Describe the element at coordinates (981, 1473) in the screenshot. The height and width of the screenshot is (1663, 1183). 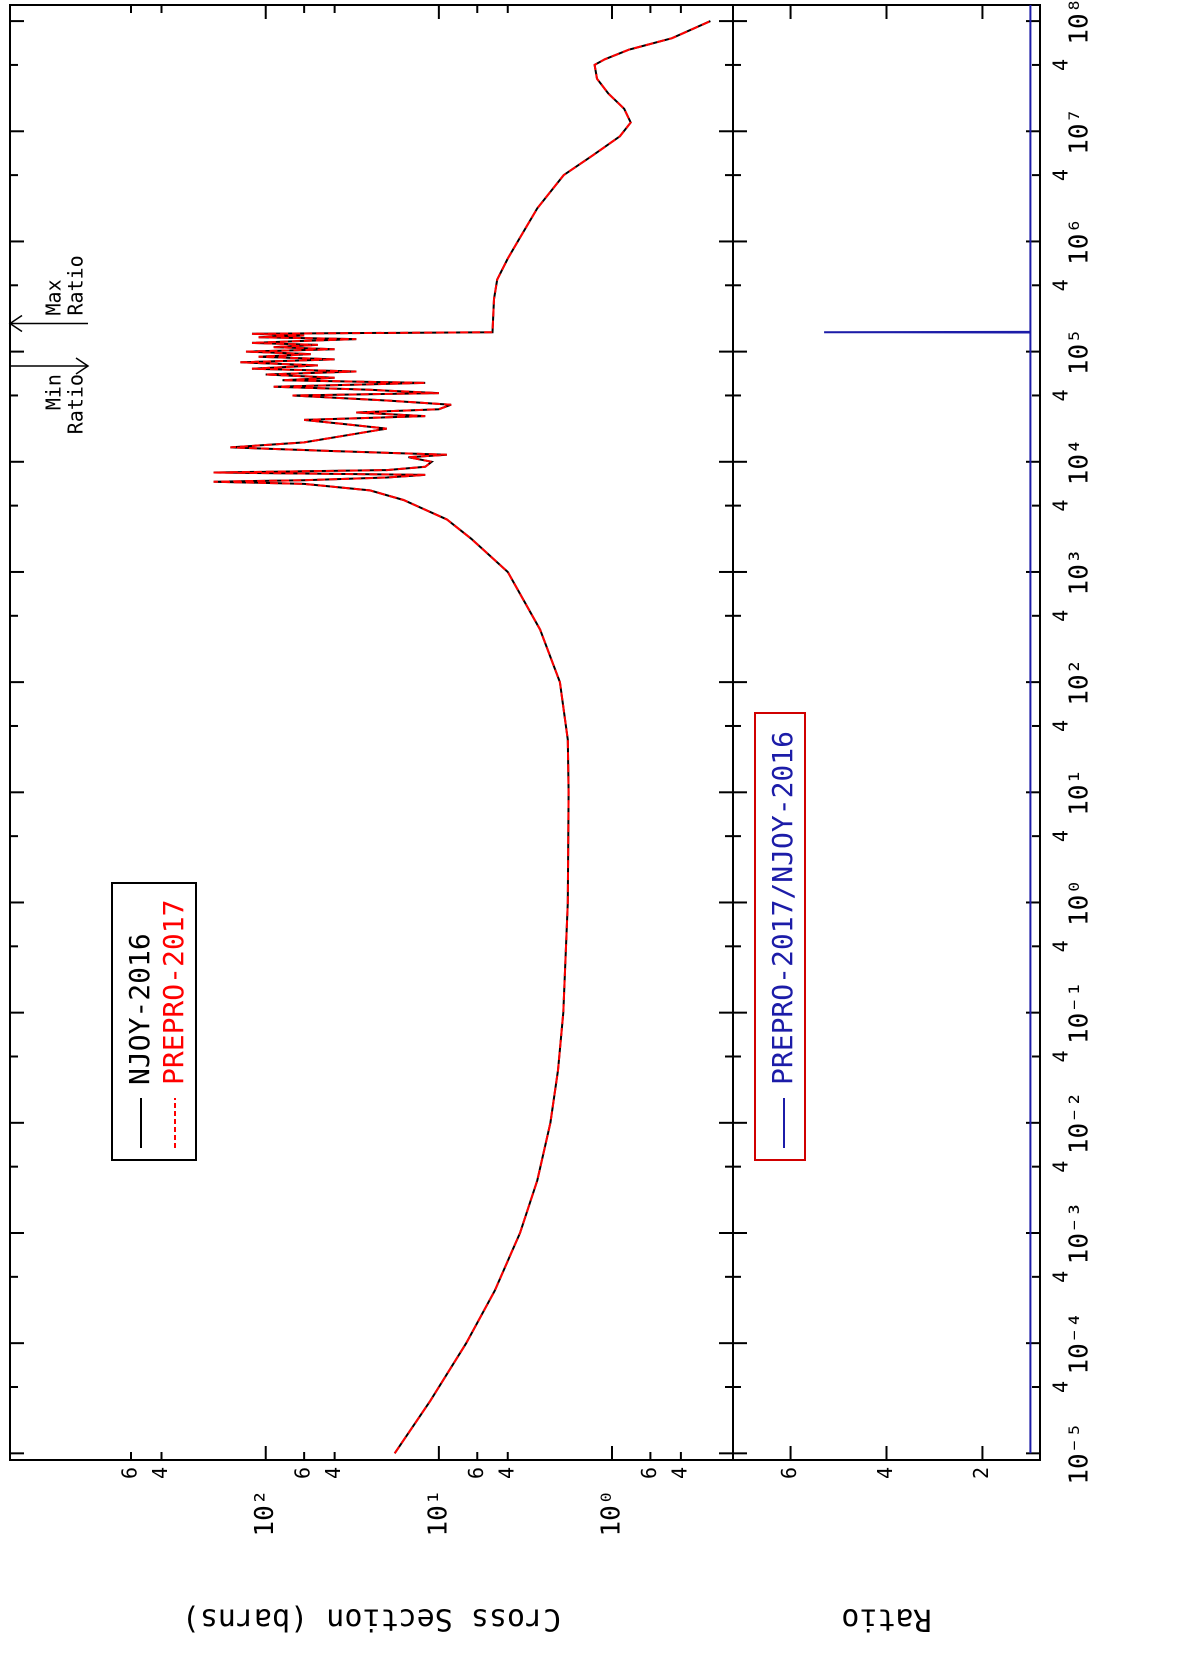
I see `y-tick-label: 2` at that location.